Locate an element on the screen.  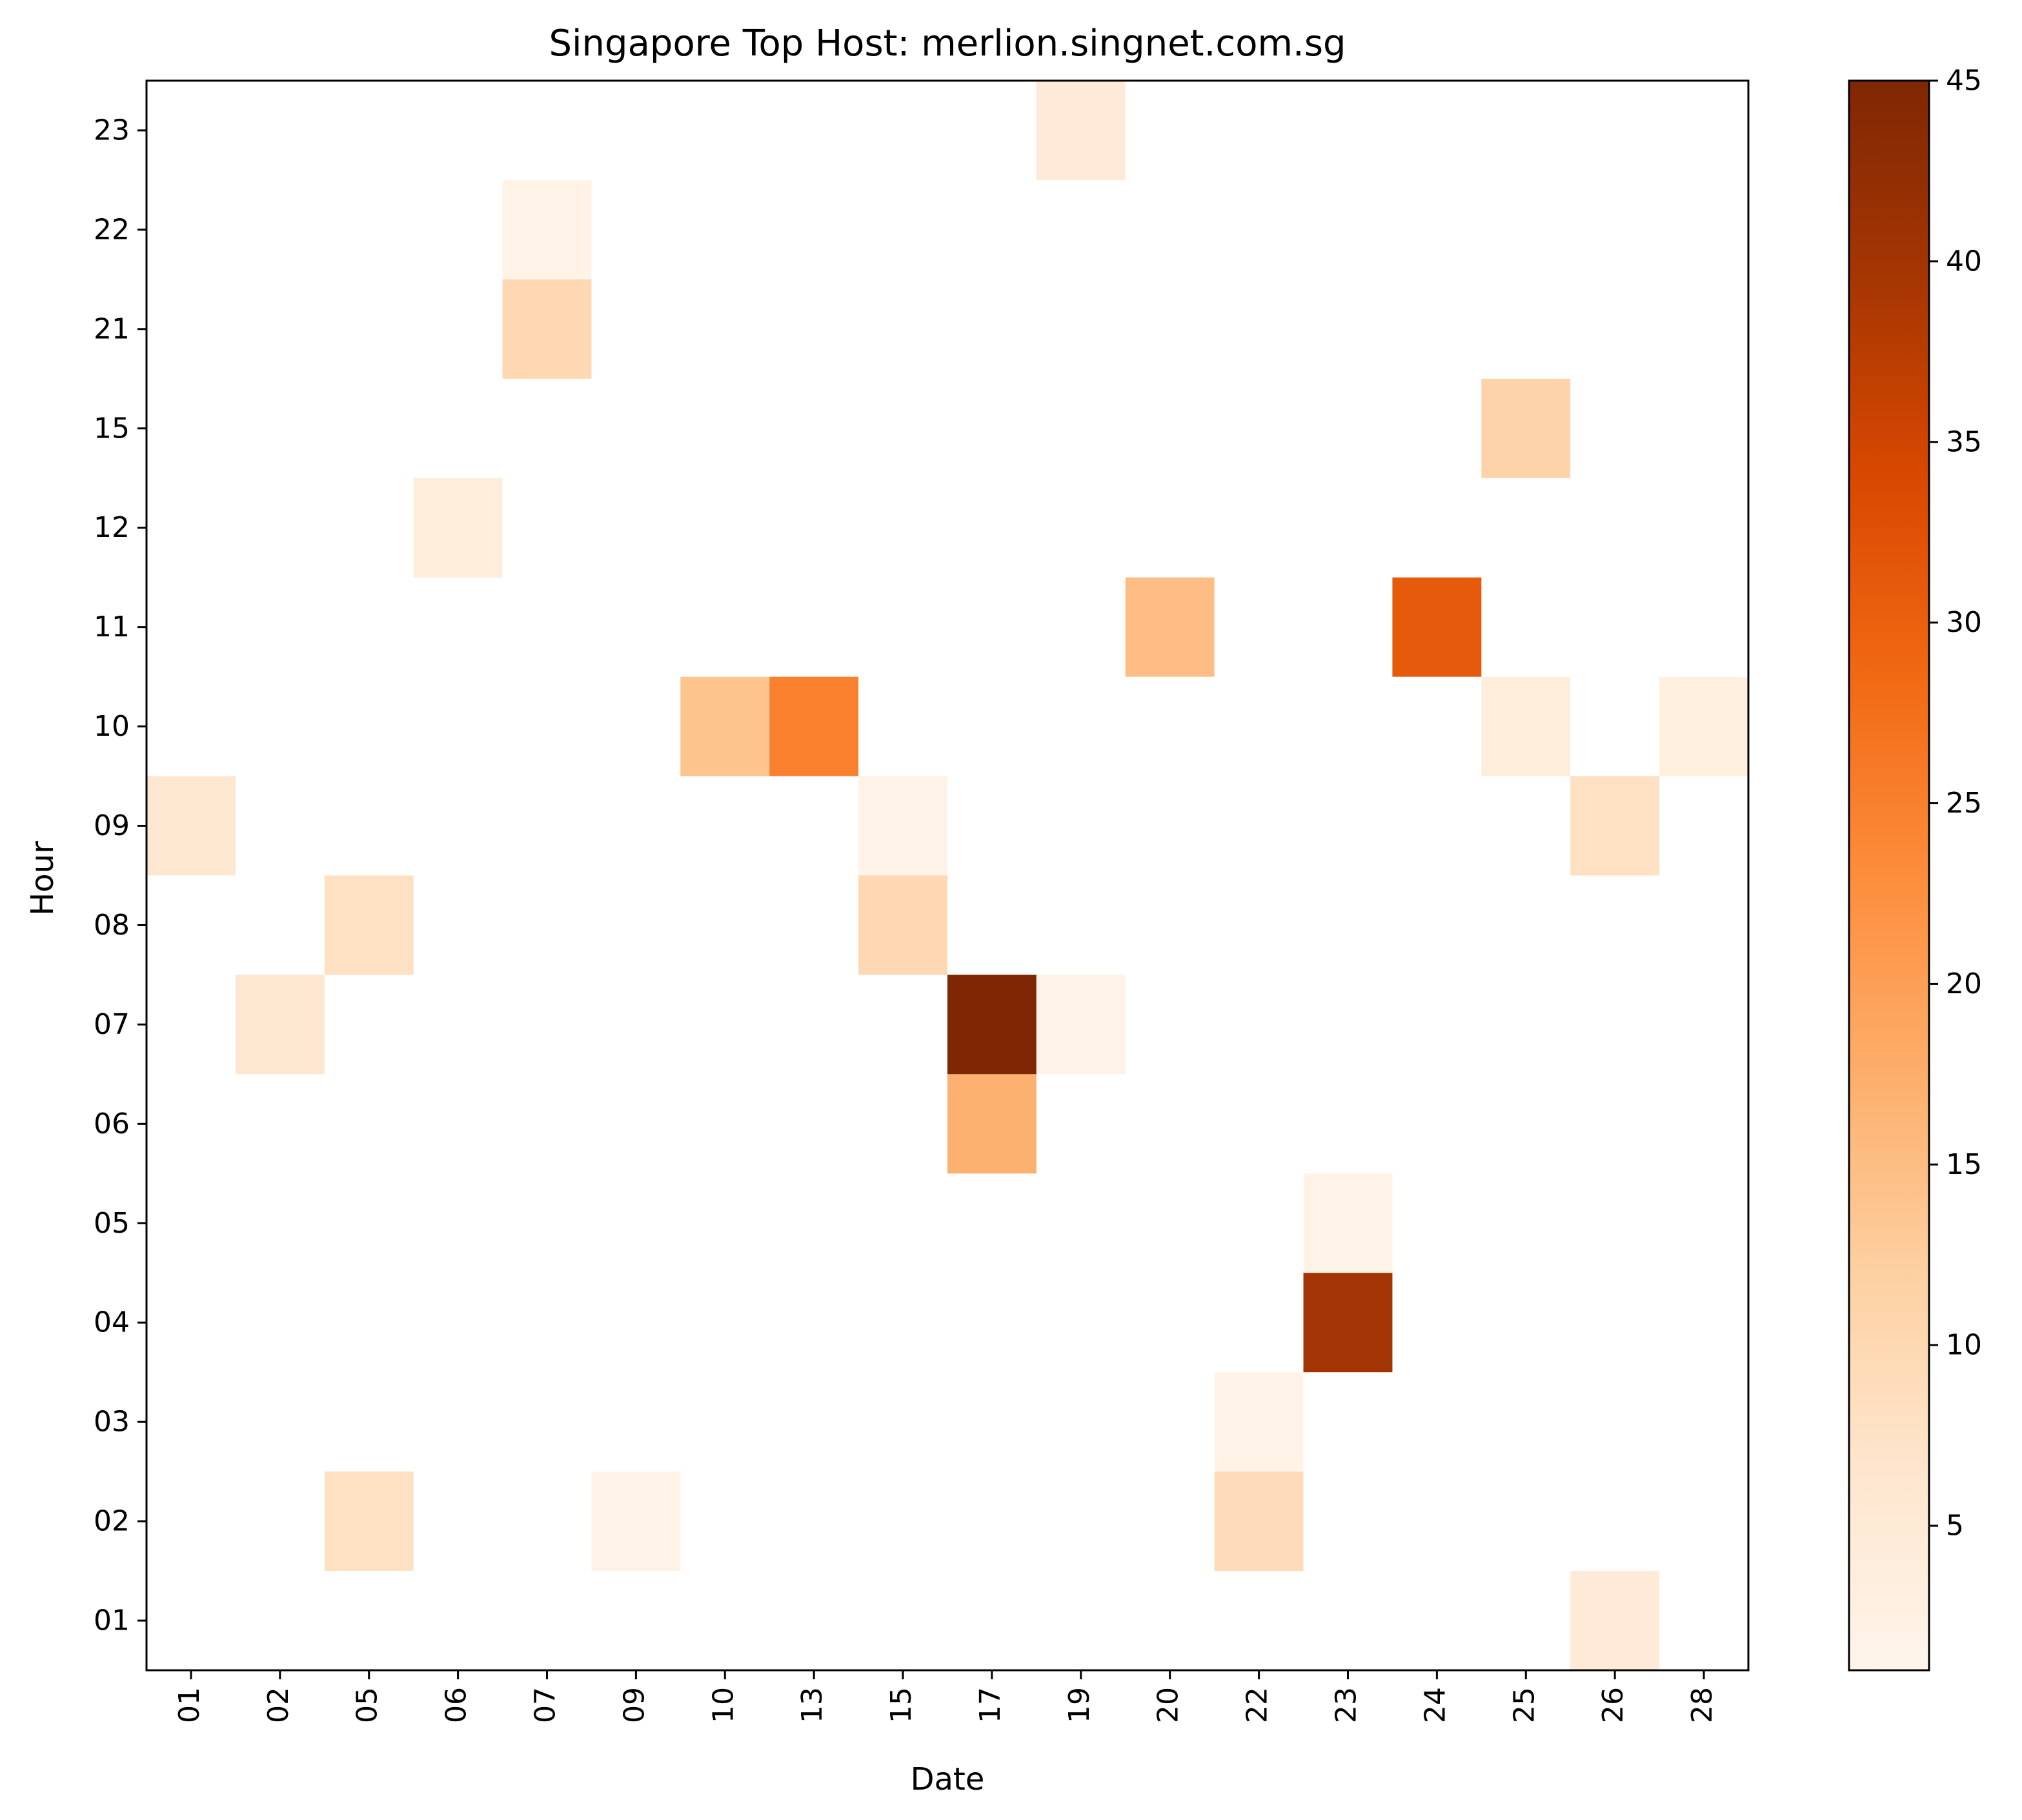
x-tick-label: 20 is located at coordinates (1168, 1705).